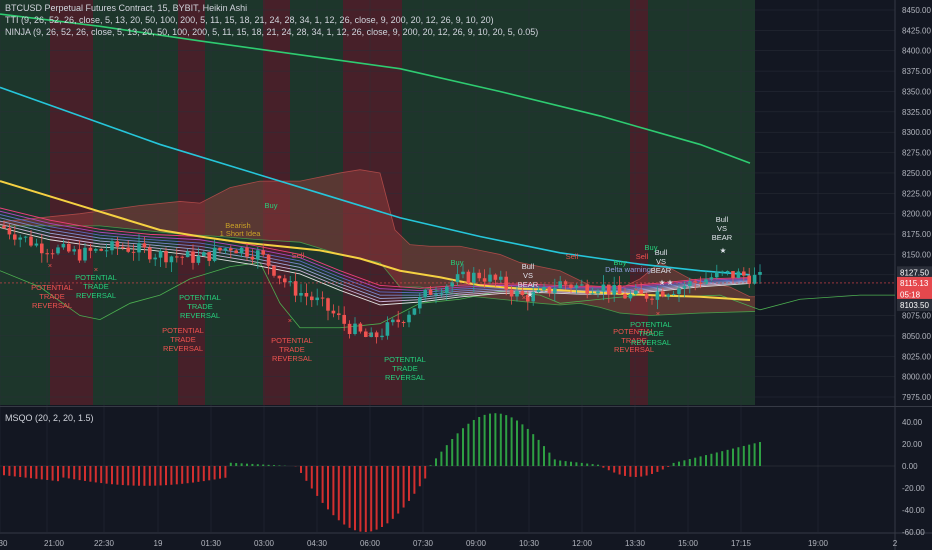 Image resolution: width=932 pixels, height=550 pixels. Describe the element at coordinates (241, 233) in the screenshot. I see `short-idea-label: 1 Short Idea` at that location.